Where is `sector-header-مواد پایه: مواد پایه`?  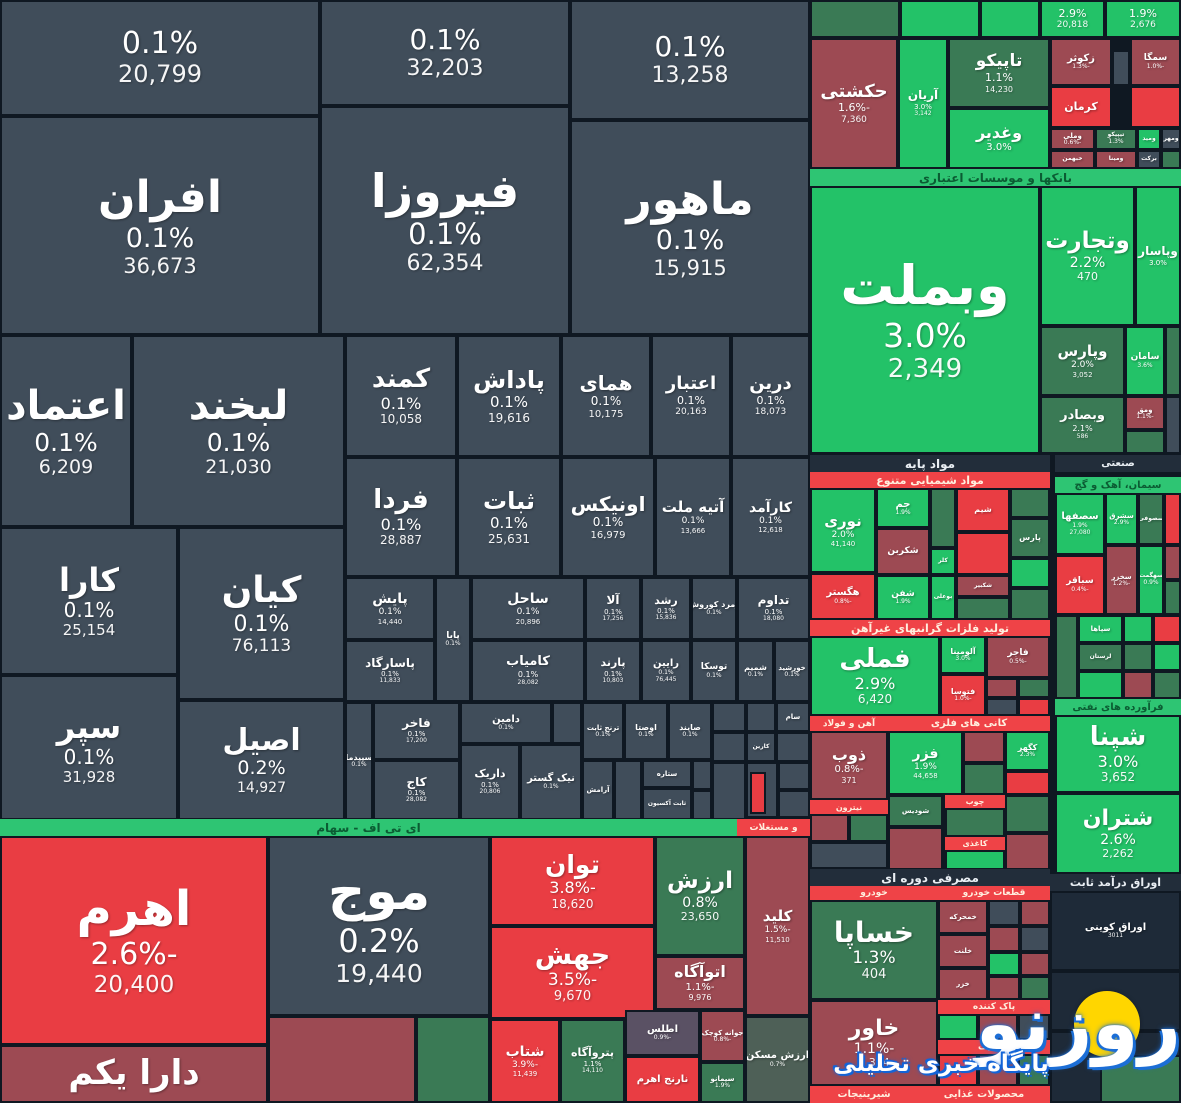 sector-header-مواد پایه: مواد پایه is located at coordinates (930, 463).